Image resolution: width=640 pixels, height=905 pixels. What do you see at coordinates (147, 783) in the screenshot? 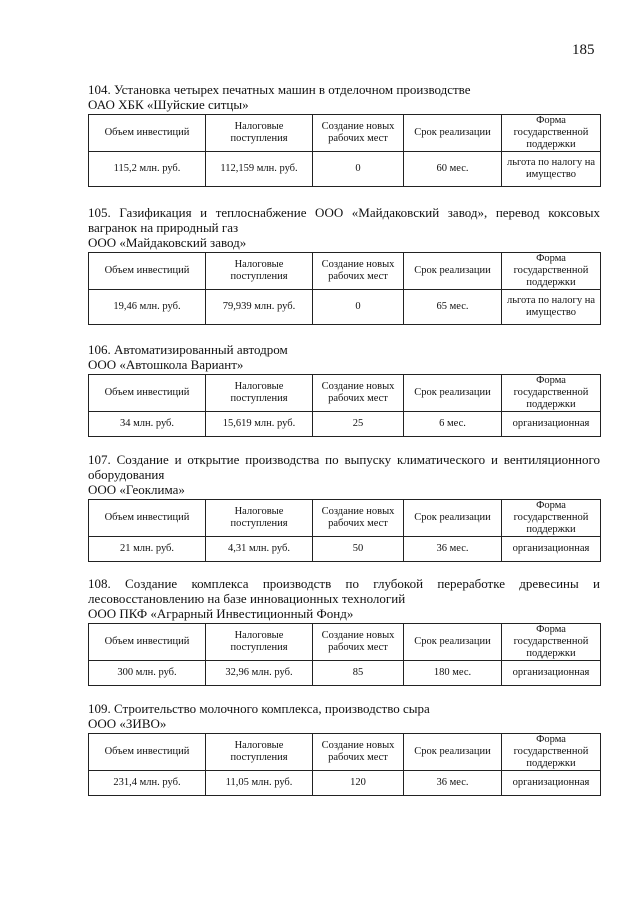
I see `table-cell: 231,4 млн. руб.` at bounding box center [147, 783].